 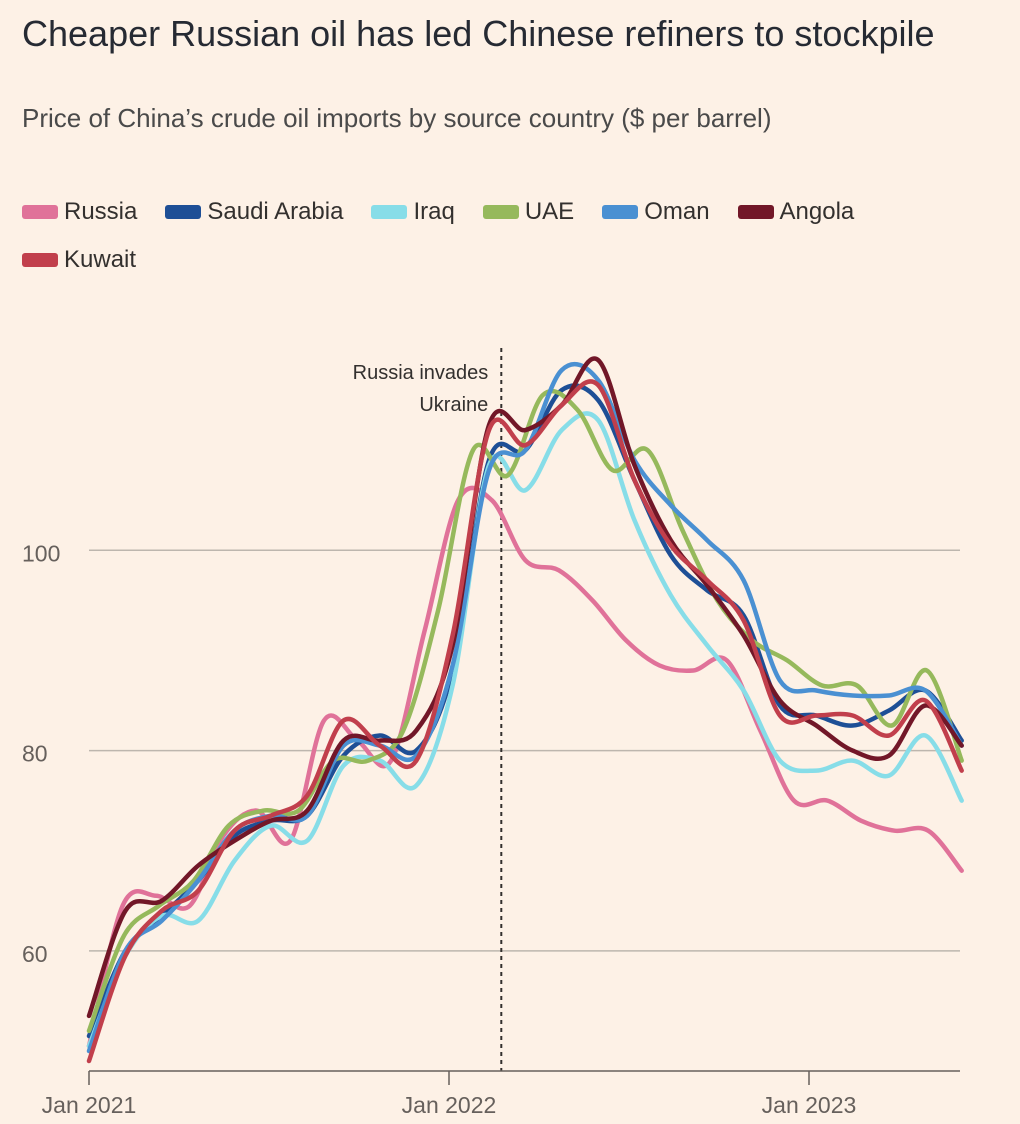 What do you see at coordinates (817, 211) in the screenshot?
I see `legend-label: Angola` at bounding box center [817, 211].